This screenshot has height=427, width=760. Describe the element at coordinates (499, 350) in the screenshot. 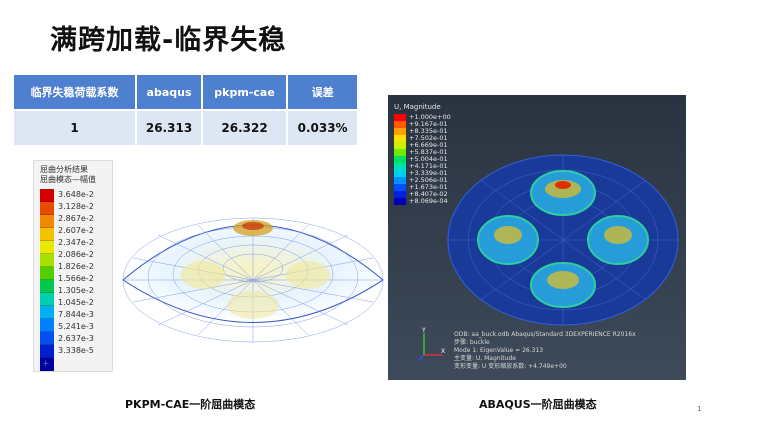

I see `abaqus-info-line: Mode 1: EigenValue = 26.313` at that location.